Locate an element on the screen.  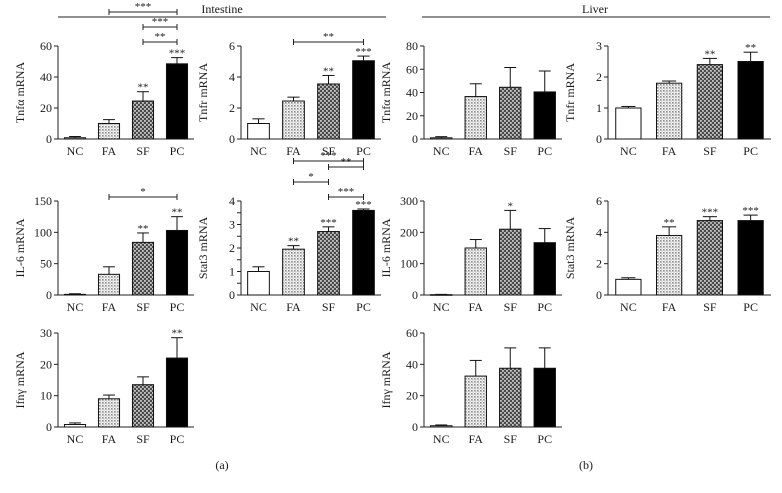
chart-5: 0 10 20 30 Ifnγ mRNA NC FA SF ** PC is located at coordinates (103, 386).